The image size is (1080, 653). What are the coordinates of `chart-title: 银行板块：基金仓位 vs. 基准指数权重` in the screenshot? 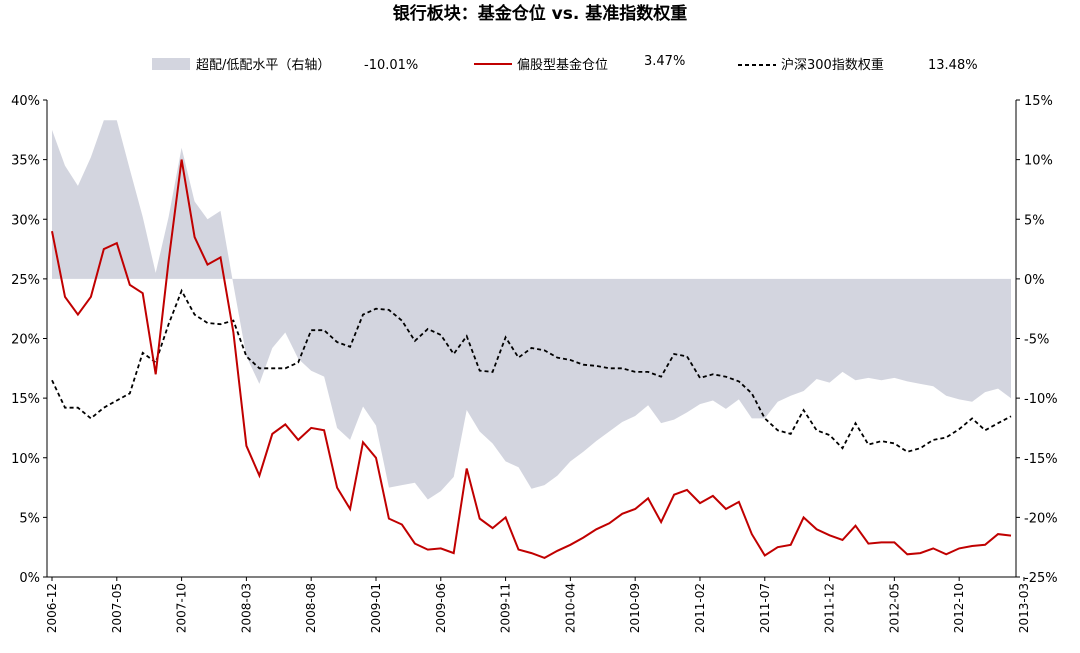 It's located at (540, 13).